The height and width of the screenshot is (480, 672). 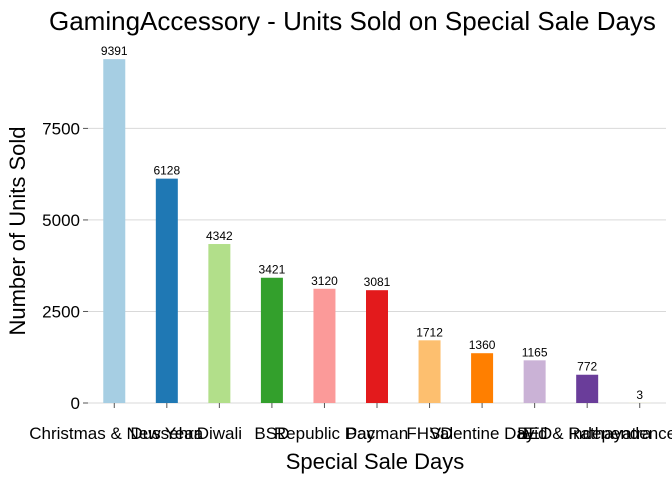 What do you see at coordinates (166, 171) in the screenshot?
I see `data-label: 6128` at bounding box center [166, 171].